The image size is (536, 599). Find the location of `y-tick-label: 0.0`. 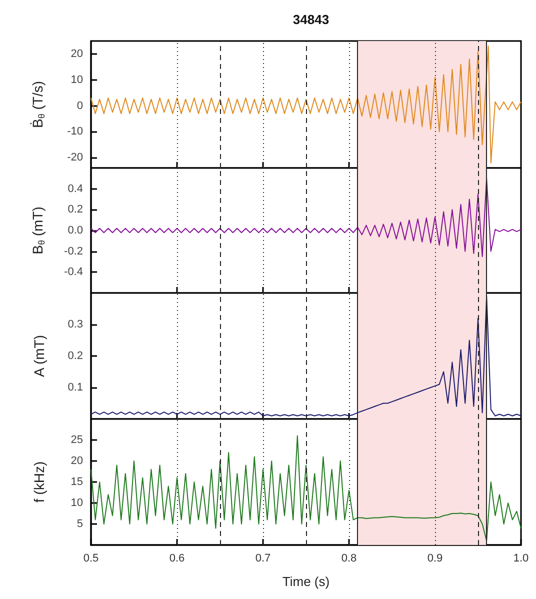

y-tick-label: 0.0 is located at coordinates (75, 230).